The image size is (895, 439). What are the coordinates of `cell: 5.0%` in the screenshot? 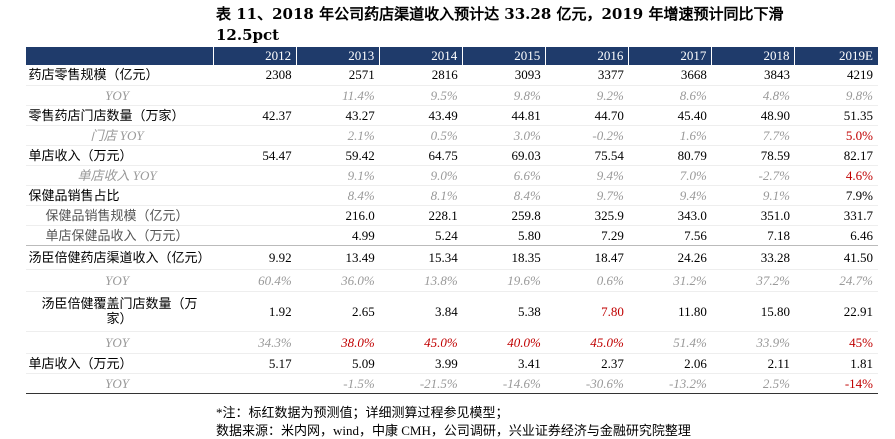 It's located at (836, 135).